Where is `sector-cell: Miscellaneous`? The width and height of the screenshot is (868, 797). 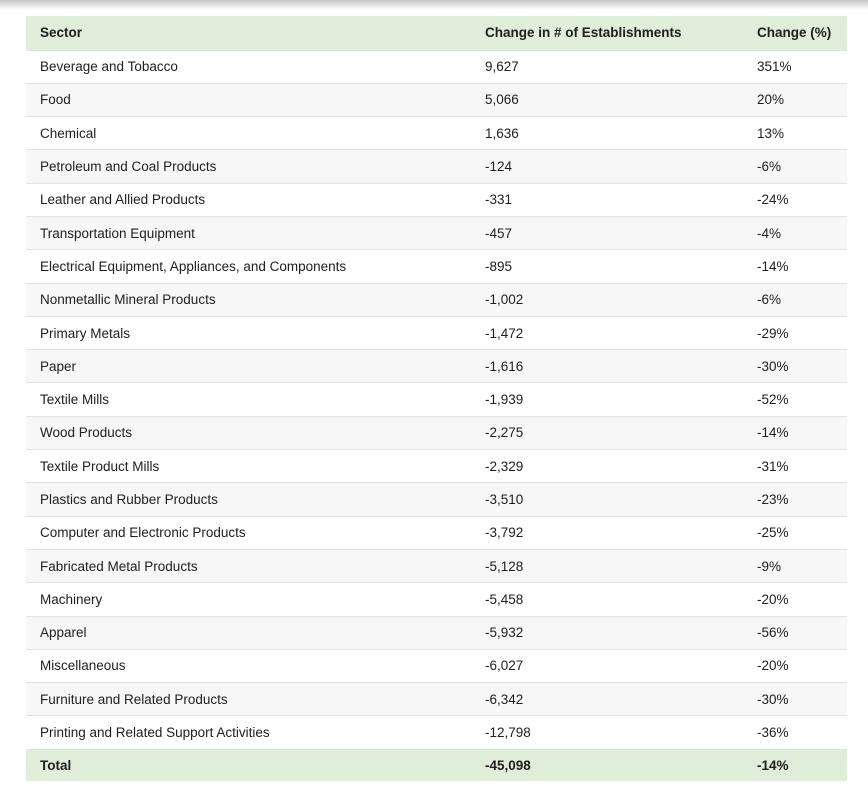 sector-cell: Miscellaneous is located at coordinates (255, 666).